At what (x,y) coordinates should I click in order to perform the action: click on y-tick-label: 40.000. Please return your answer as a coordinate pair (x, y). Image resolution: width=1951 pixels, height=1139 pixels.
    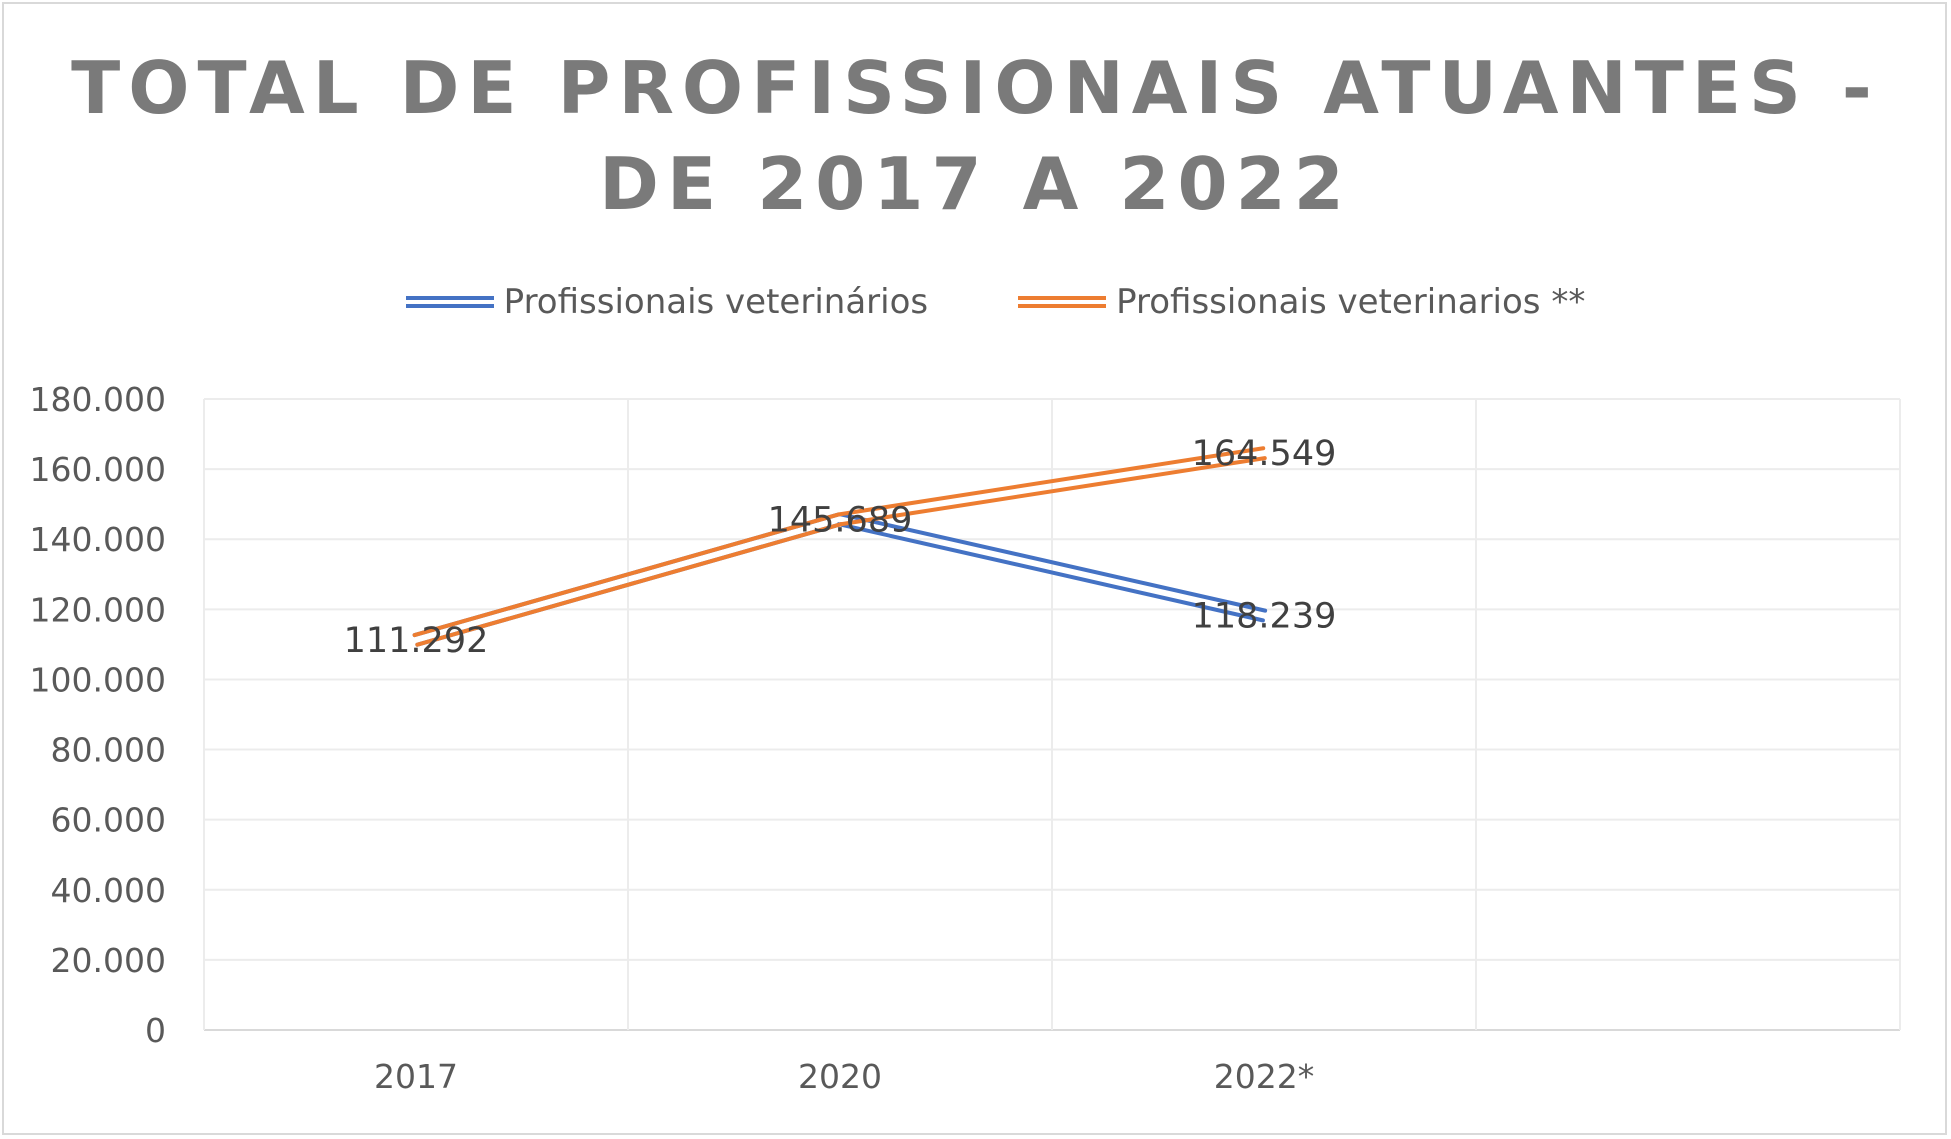
    Looking at the image, I should click on (108, 890).